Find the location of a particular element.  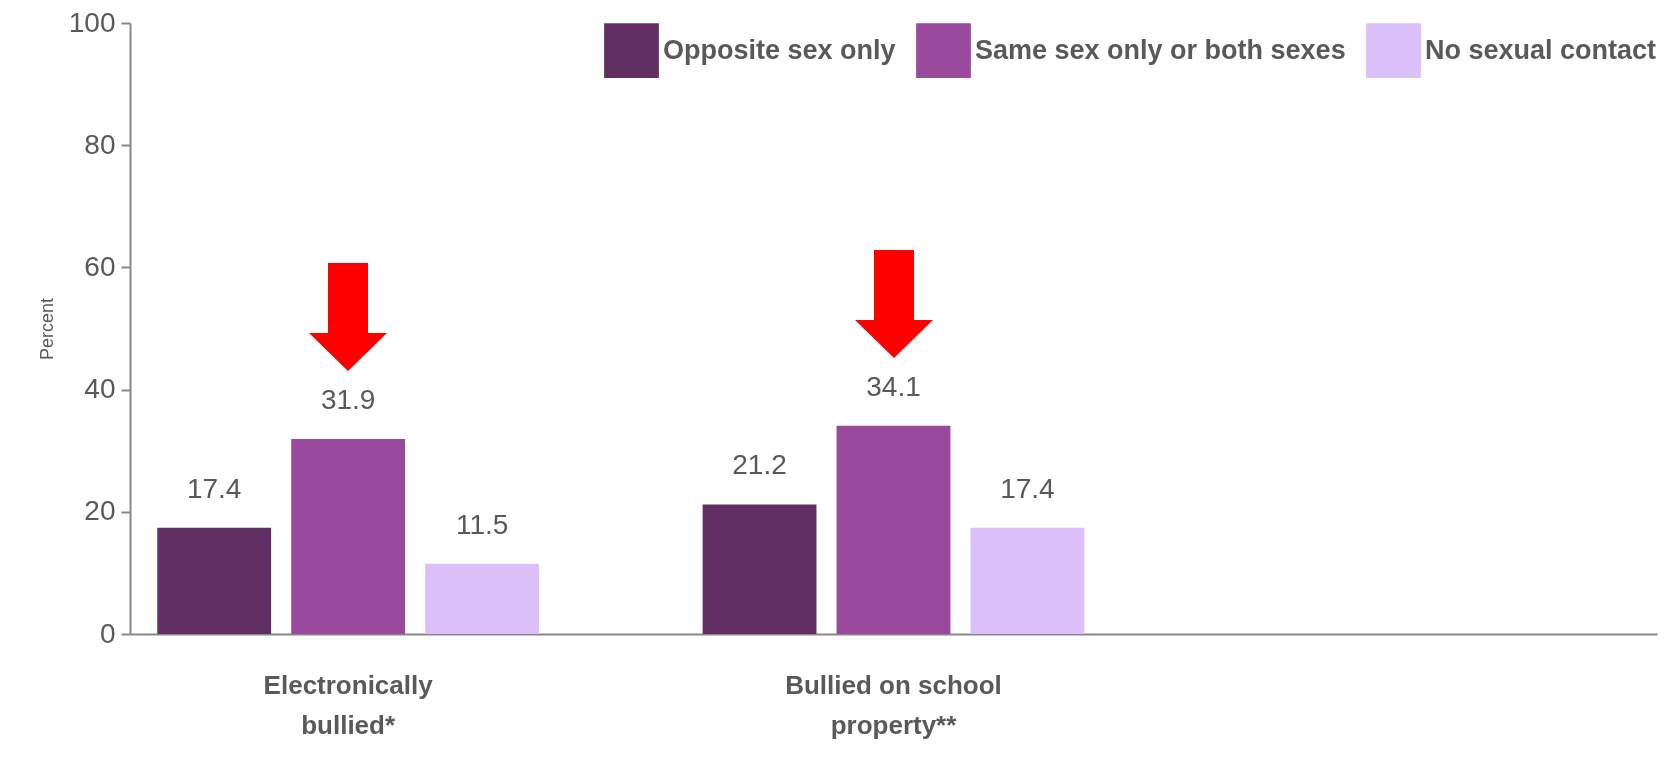

y-tick-label: 60 is located at coordinates (100, 266).